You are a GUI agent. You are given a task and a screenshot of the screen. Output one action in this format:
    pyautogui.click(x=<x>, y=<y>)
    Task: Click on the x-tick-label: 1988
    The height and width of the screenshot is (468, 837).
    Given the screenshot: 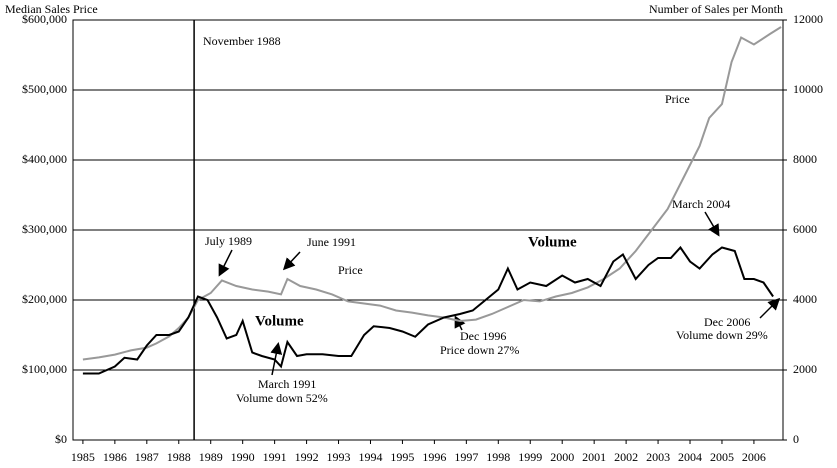 What is the action you would take?
    pyautogui.click(x=179, y=457)
    